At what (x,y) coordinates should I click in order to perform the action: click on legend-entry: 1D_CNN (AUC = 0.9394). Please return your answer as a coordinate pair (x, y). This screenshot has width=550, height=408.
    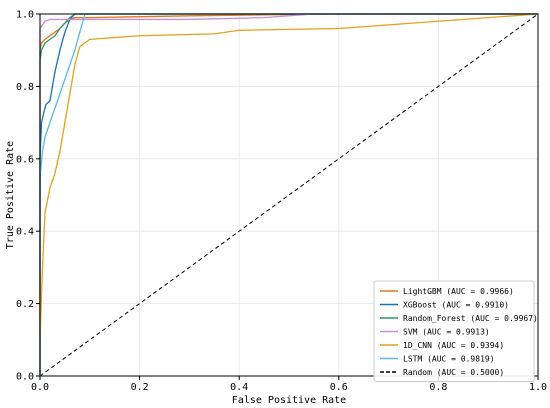
    Looking at the image, I should click on (453, 345).